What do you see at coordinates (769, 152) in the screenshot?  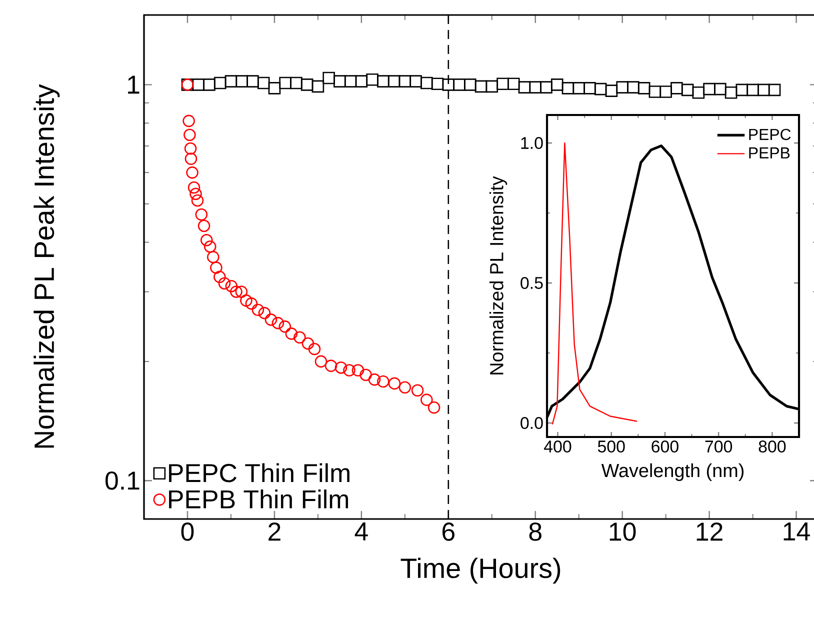 I see `legend-label: PEPB` at bounding box center [769, 152].